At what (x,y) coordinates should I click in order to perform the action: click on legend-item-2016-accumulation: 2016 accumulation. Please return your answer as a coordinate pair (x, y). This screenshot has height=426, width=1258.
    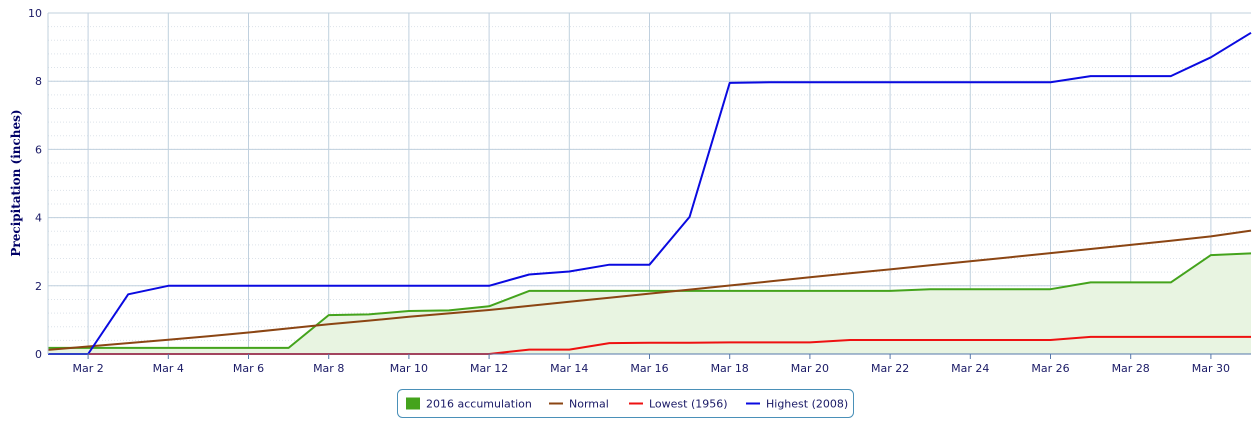
    Looking at the image, I should click on (469, 404).